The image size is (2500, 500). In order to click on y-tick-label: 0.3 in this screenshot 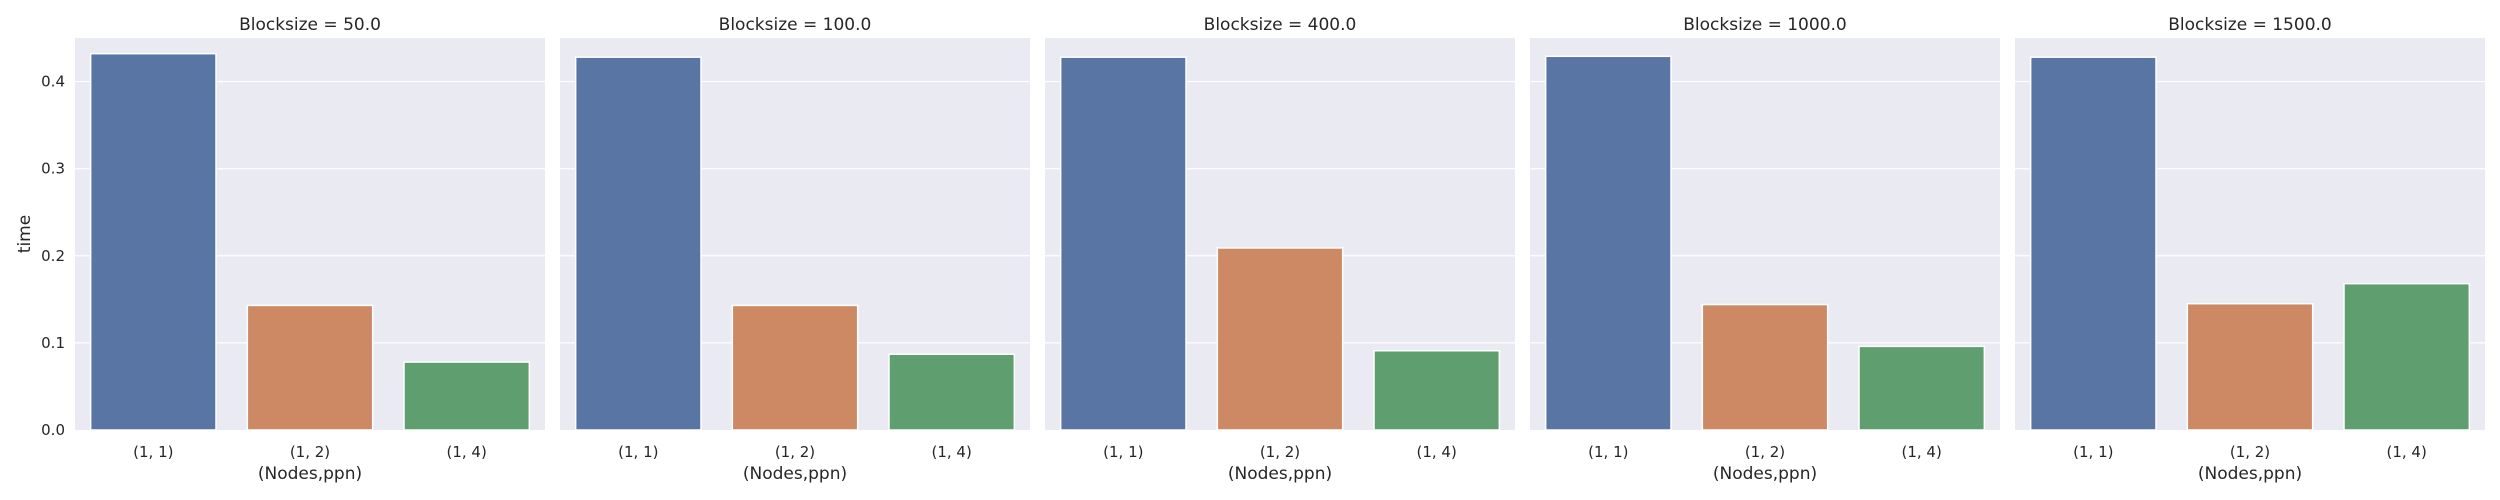, I will do `click(53, 169)`.